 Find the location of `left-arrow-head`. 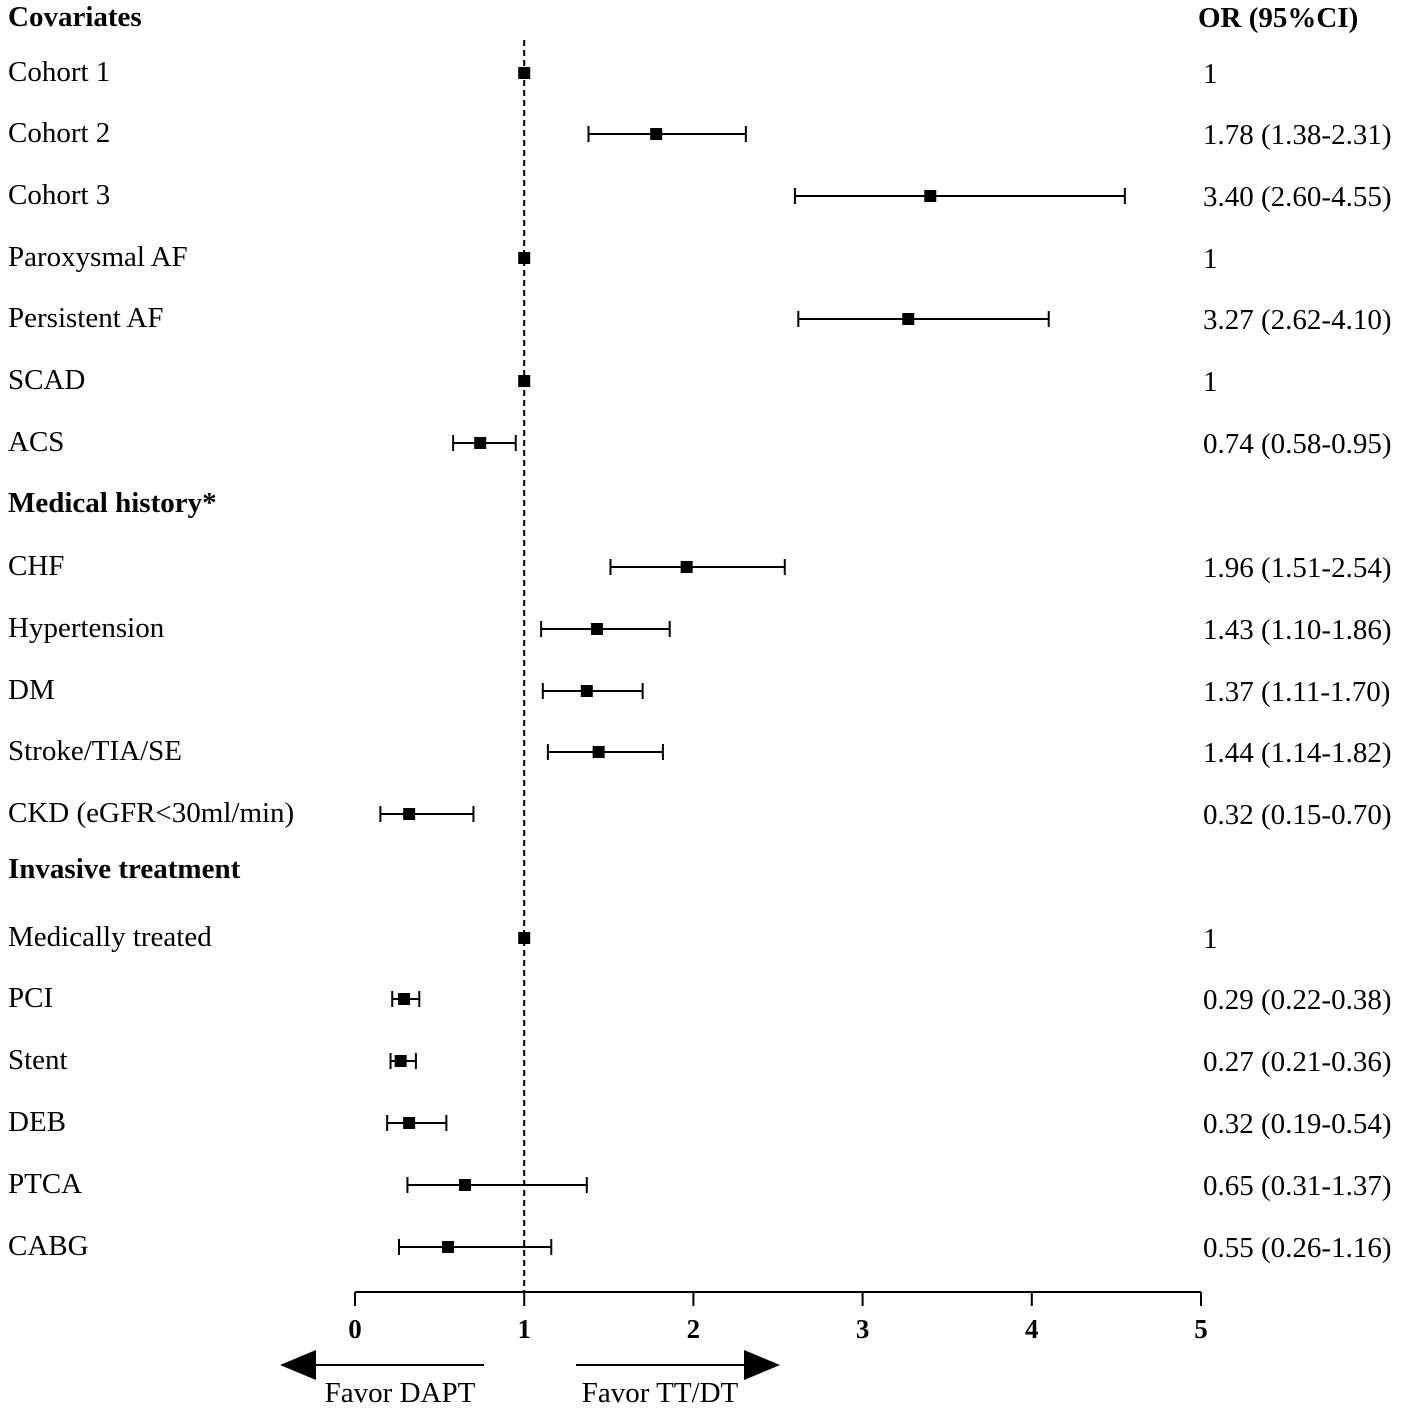

left-arrow-head is located at coordinates (298, 1365).